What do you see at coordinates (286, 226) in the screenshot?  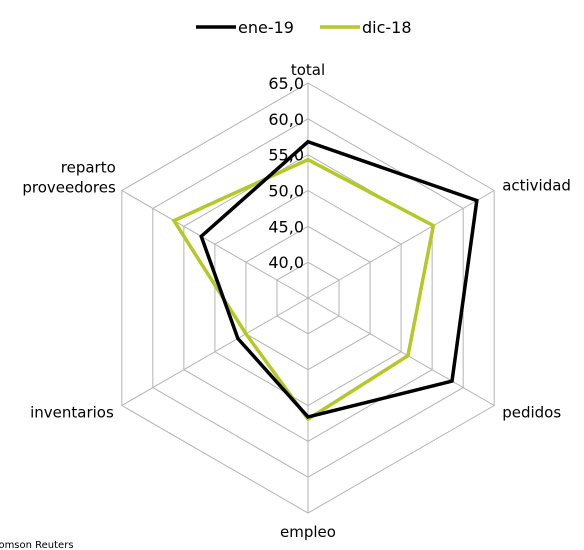 I see `tick-label: 45,0` at bounding box center [286, 226].